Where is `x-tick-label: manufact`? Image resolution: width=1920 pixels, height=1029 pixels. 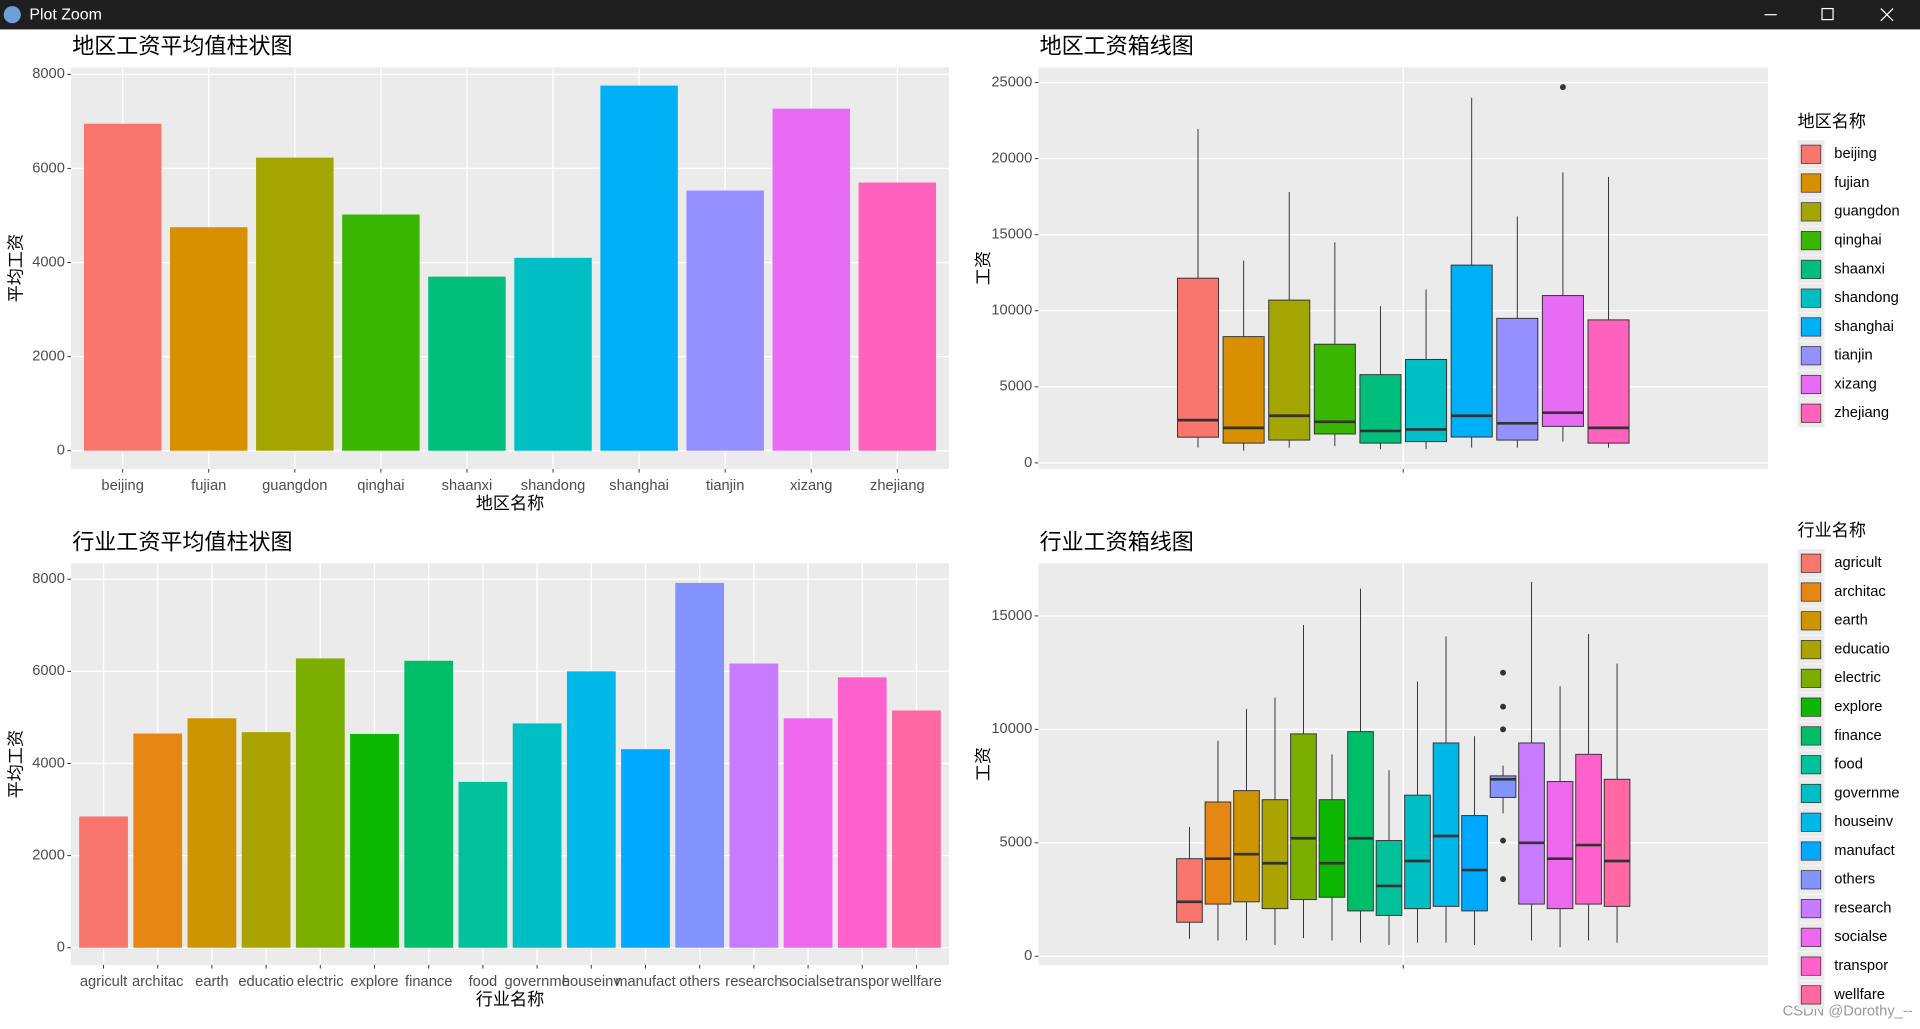 x-tick-label: manufact is located at coordinates (645, 982).